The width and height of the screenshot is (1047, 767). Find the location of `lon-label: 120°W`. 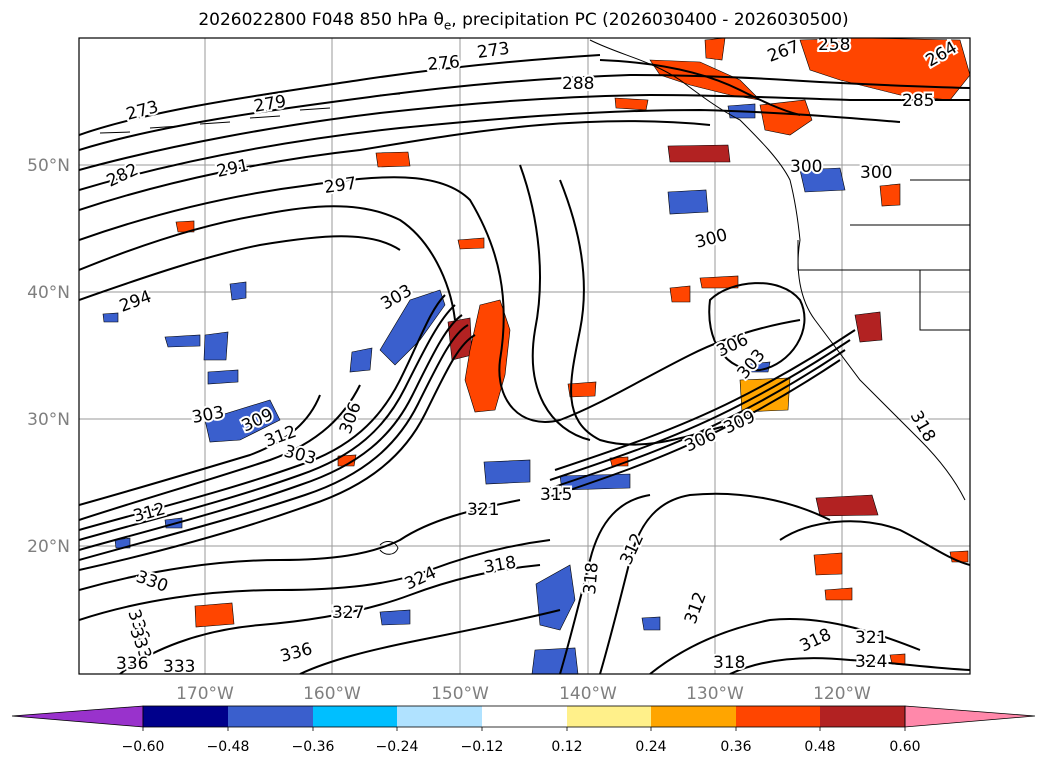

lon-label: 120°W is located at coordinates (842, 694).